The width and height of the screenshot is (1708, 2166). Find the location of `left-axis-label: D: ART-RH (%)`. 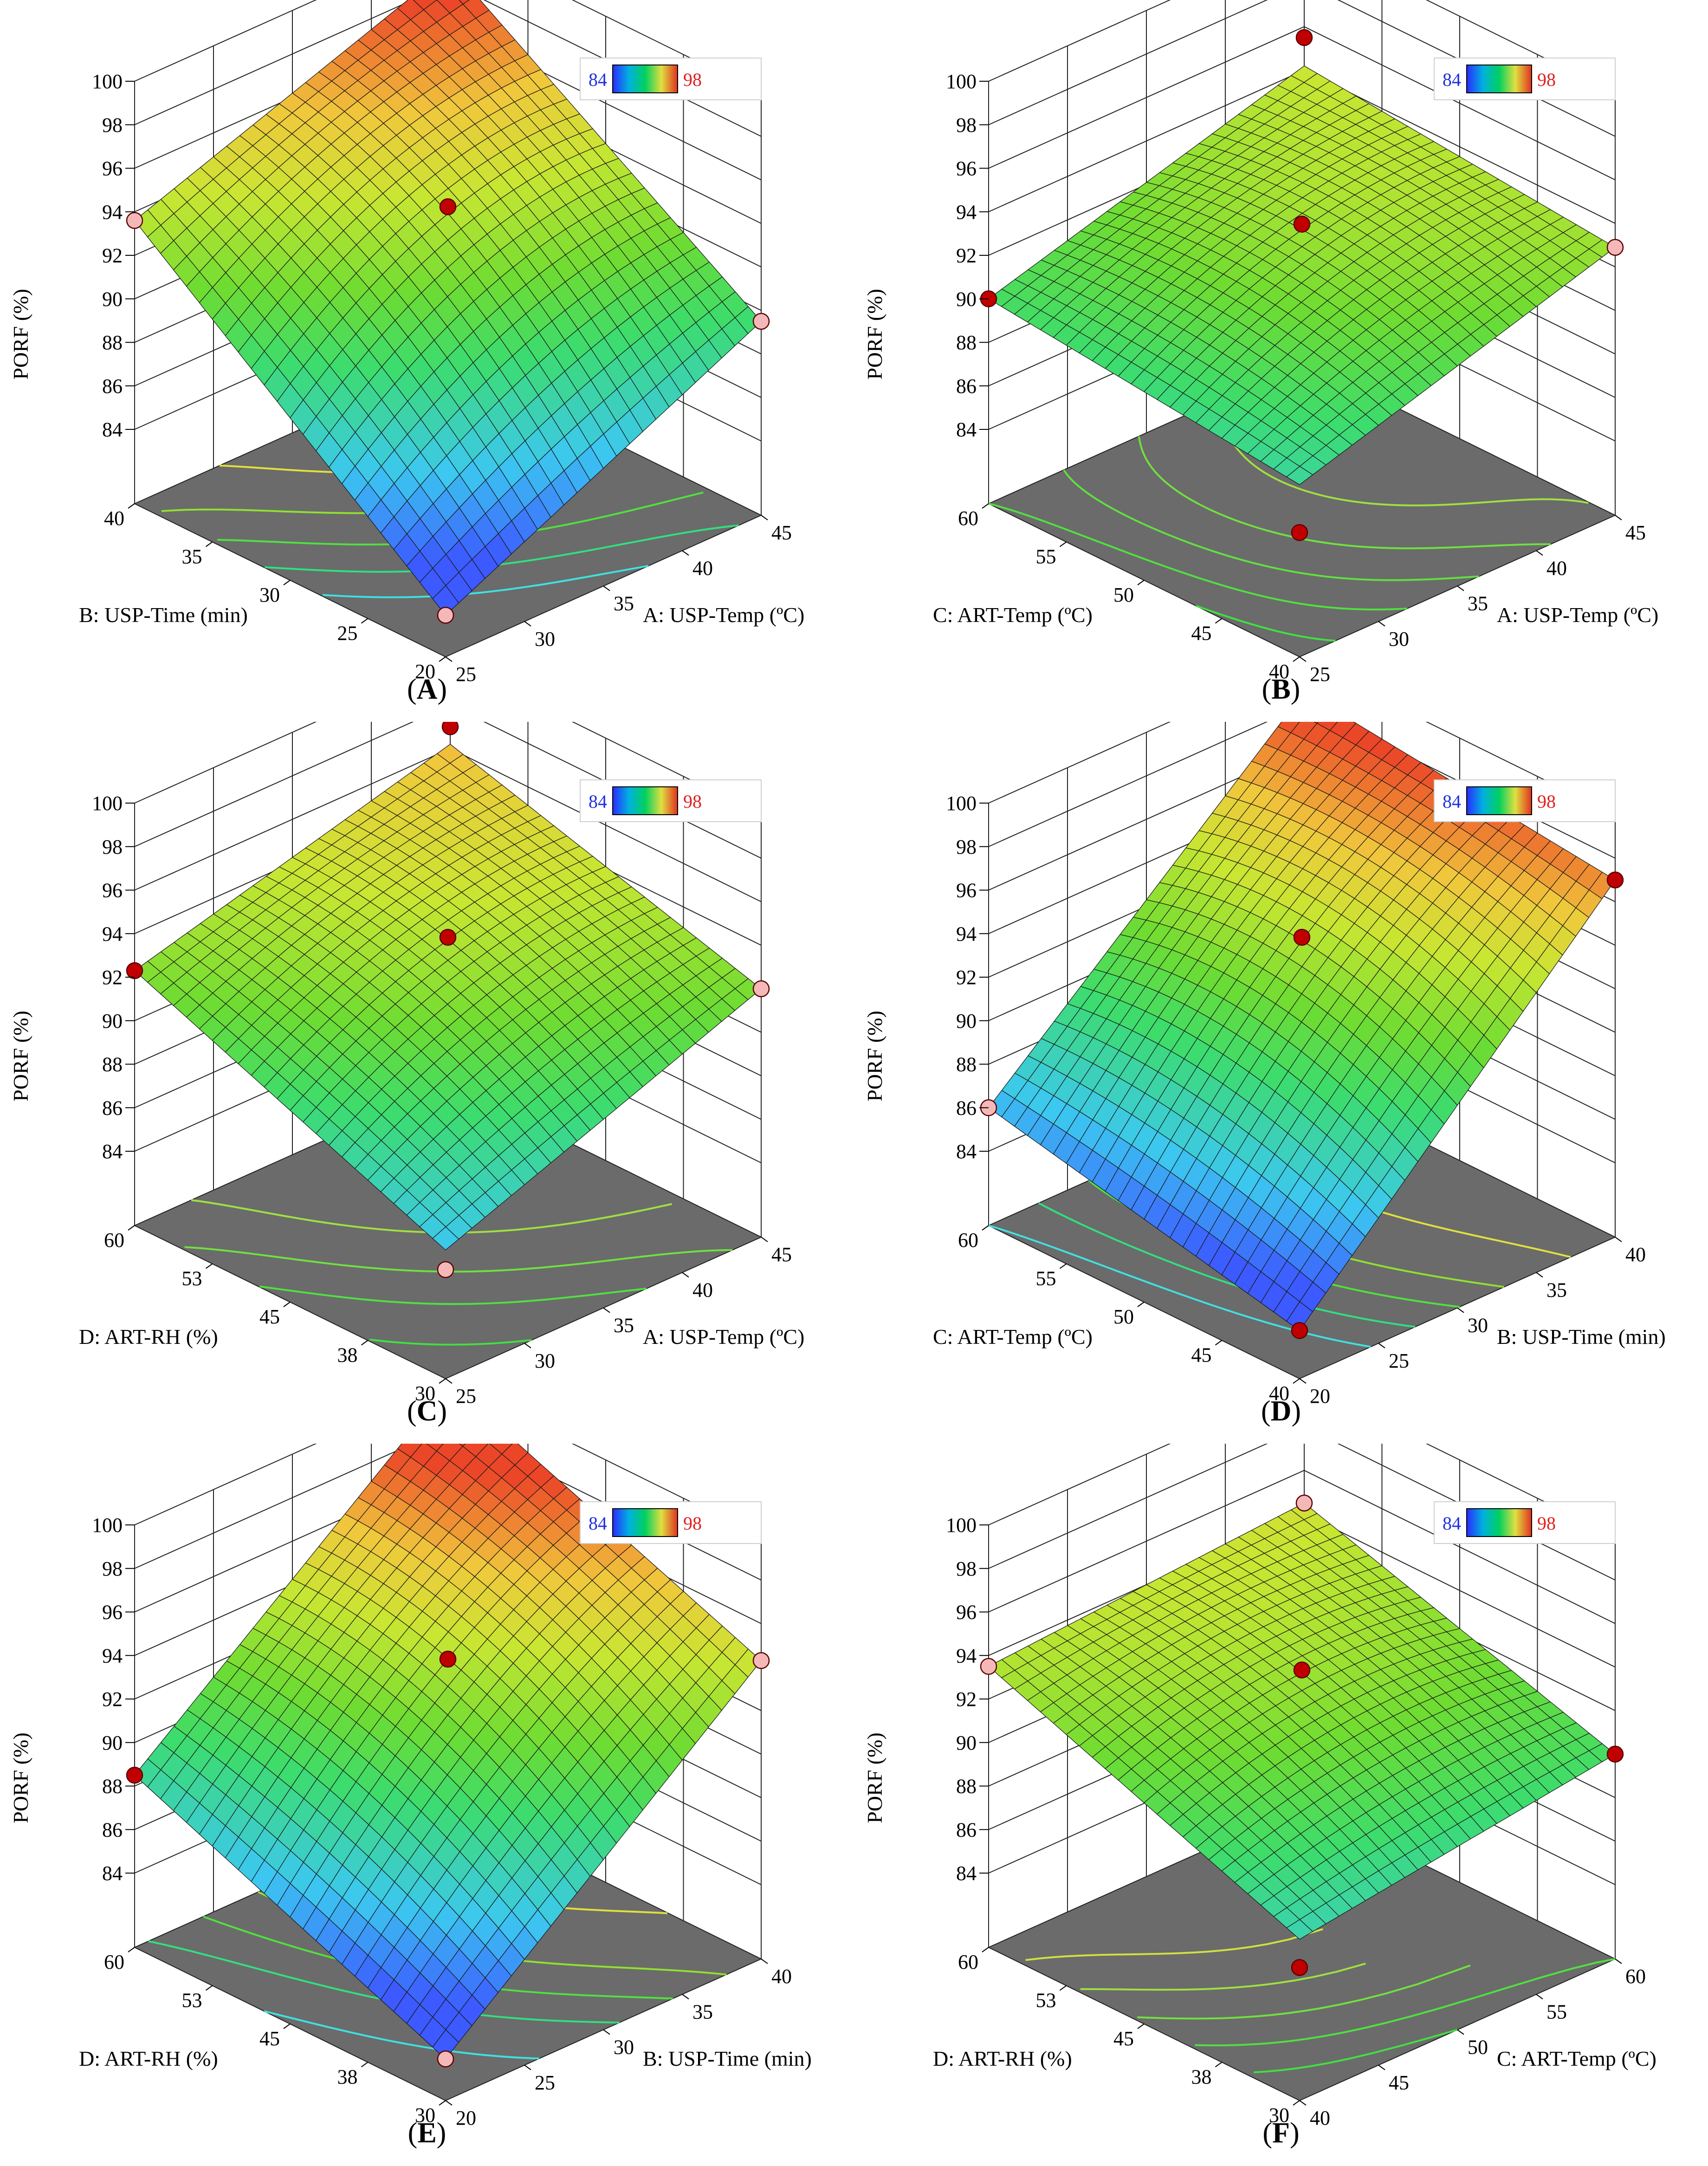

left-axis-label: D: ART-RH (%) is located at coordinates (1003, 2058).